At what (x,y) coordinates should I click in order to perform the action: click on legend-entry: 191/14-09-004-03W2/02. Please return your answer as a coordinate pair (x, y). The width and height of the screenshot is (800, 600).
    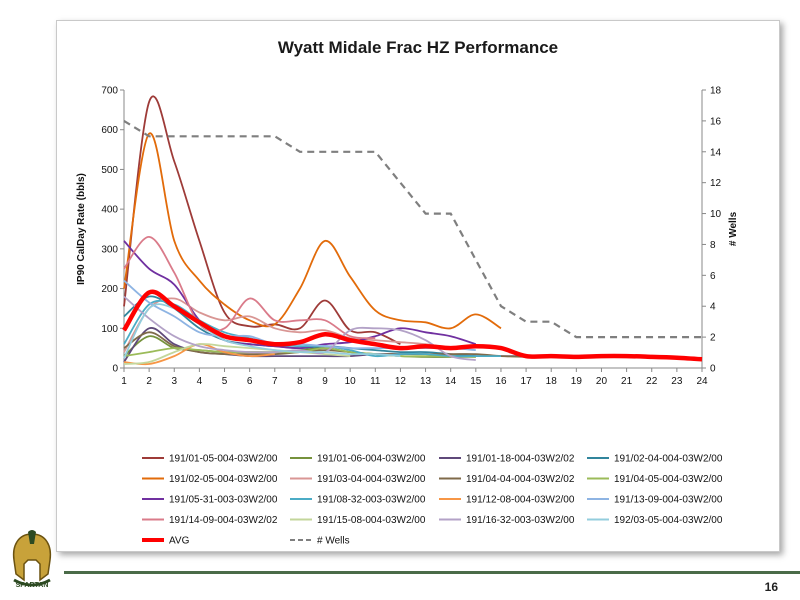
    Looking at the image, I should click on (210, 520).